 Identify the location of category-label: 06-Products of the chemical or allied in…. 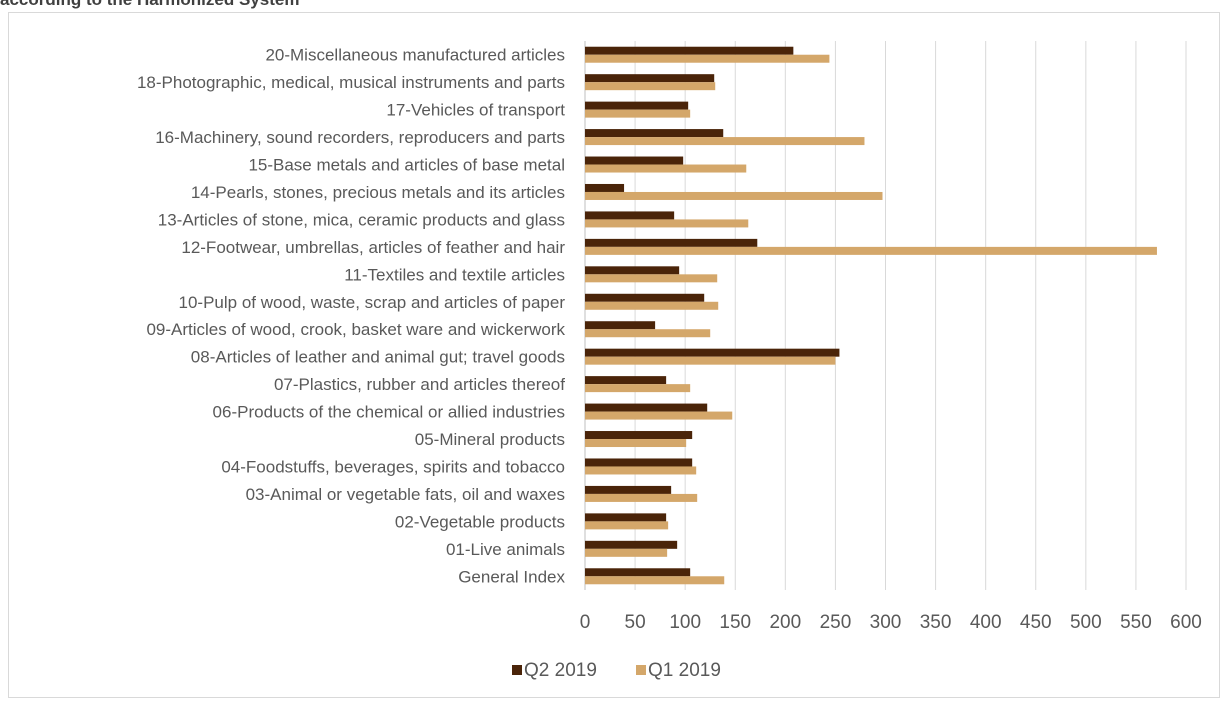
(389, 412).